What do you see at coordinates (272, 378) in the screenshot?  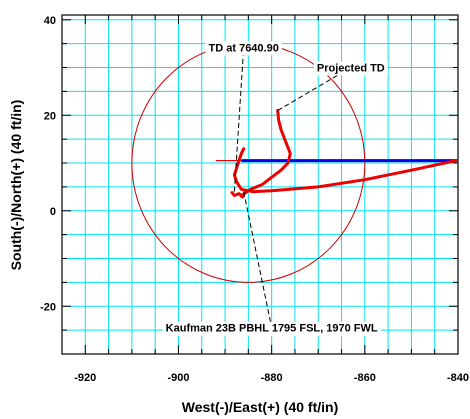 I see `x-tick-label: -880` at bounding box center [272, 378].